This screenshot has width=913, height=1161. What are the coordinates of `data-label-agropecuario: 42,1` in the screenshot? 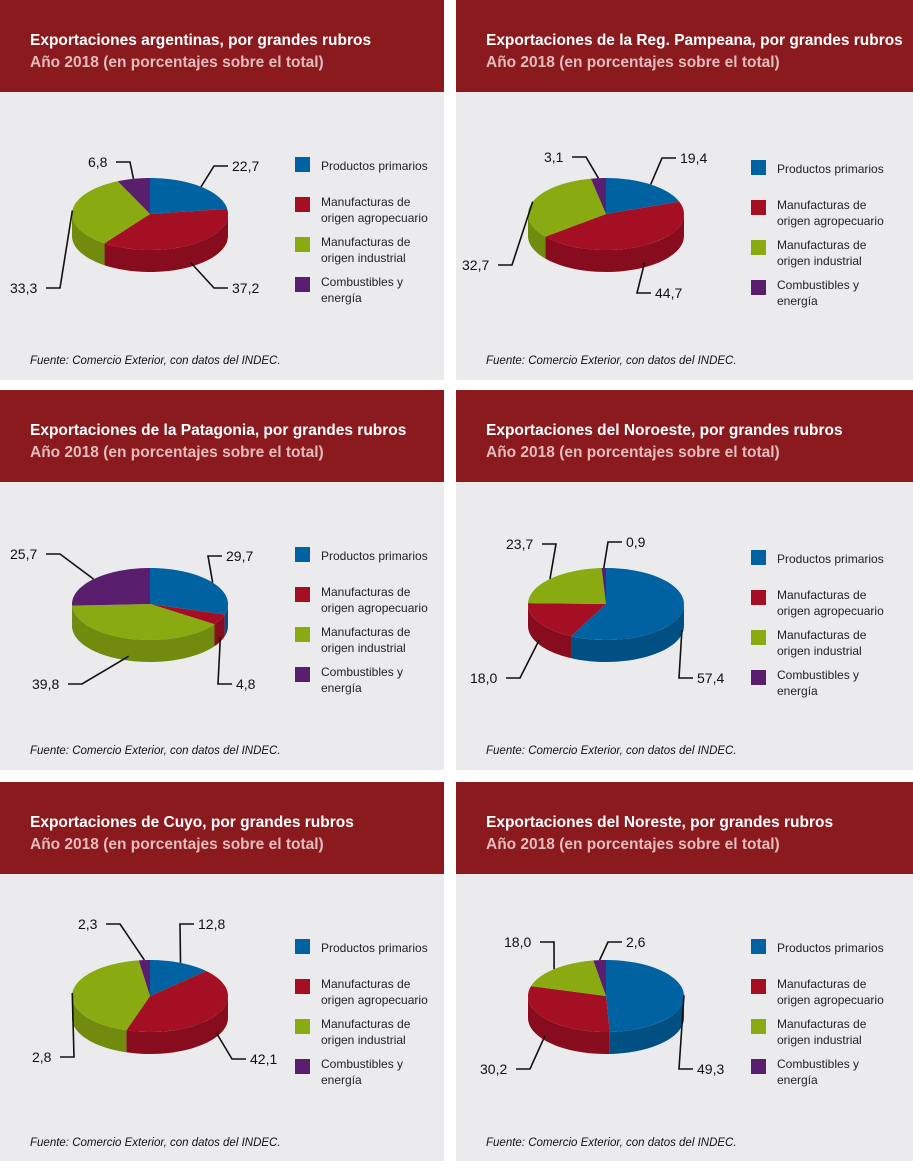 It's located at (263, 1059).